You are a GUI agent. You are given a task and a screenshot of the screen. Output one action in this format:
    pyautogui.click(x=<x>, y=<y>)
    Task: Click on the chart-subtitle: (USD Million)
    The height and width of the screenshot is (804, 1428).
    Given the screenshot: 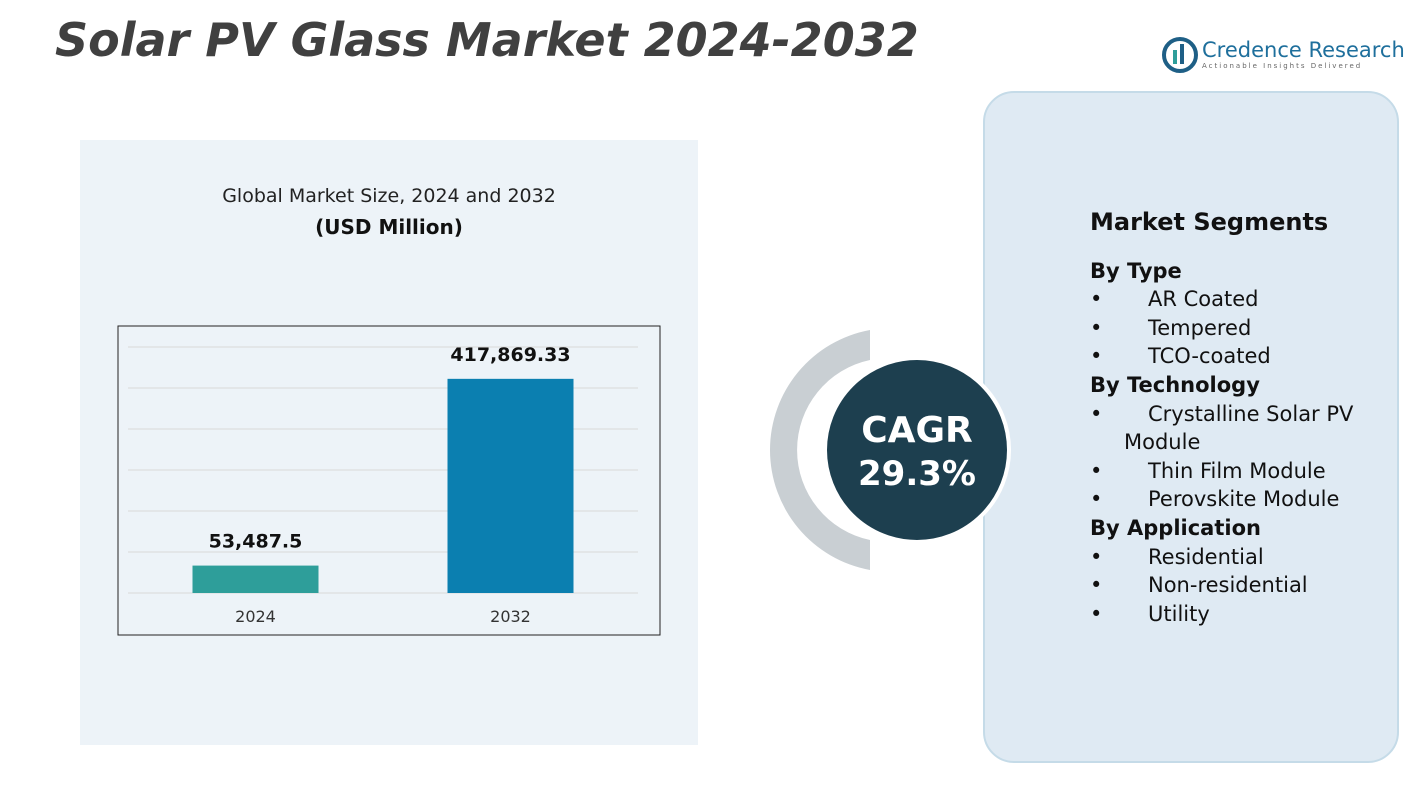 What is the action you would take?
    pyautogui.click(x=389, y=227)
    